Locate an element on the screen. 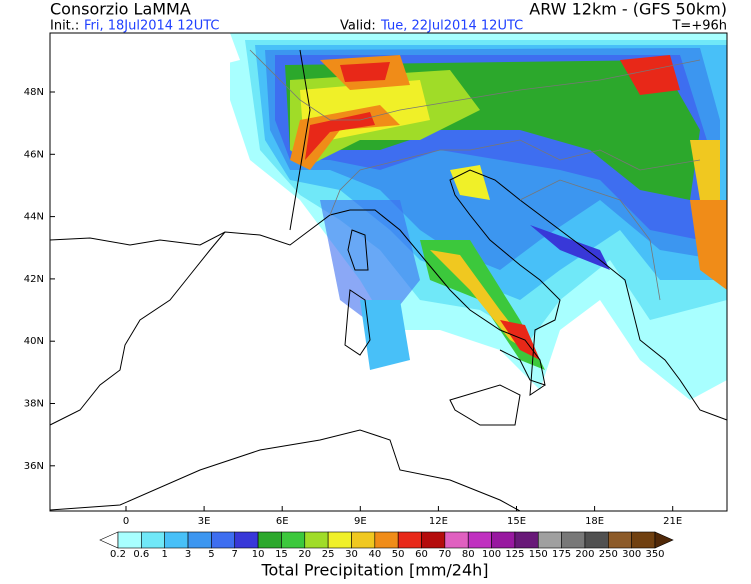  init-label: Init.: is located at coordinates (64, 26).